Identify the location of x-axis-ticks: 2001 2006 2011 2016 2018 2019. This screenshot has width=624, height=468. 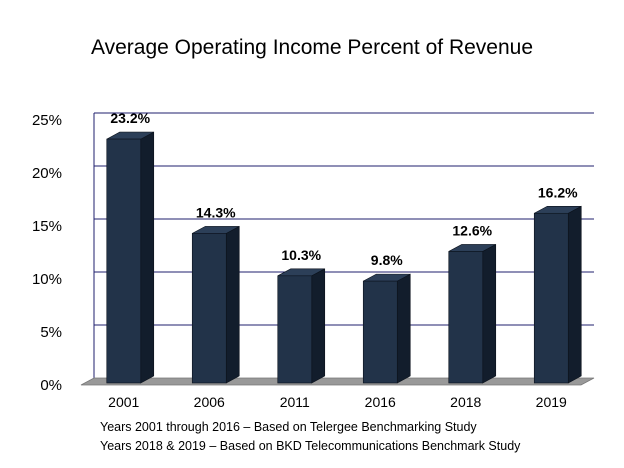
(337, 402).